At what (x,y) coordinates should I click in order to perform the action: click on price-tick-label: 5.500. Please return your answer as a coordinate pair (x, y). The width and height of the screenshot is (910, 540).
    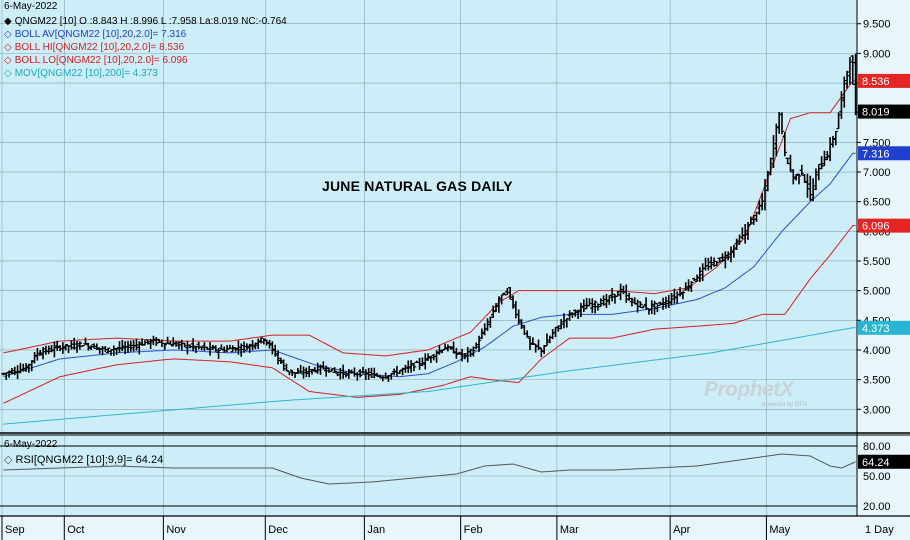
    Looking at the image, I should click on (877, 262).